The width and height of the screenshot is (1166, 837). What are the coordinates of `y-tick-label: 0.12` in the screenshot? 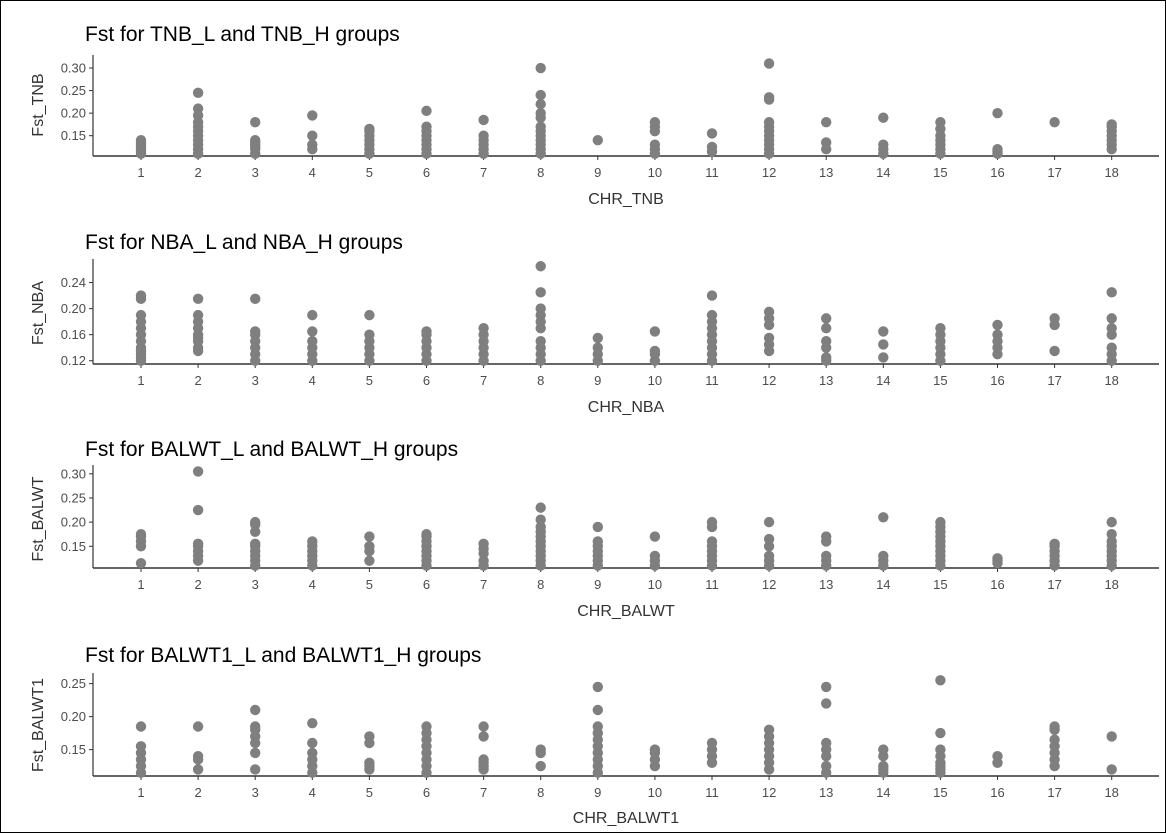 It's located at (73, 360).